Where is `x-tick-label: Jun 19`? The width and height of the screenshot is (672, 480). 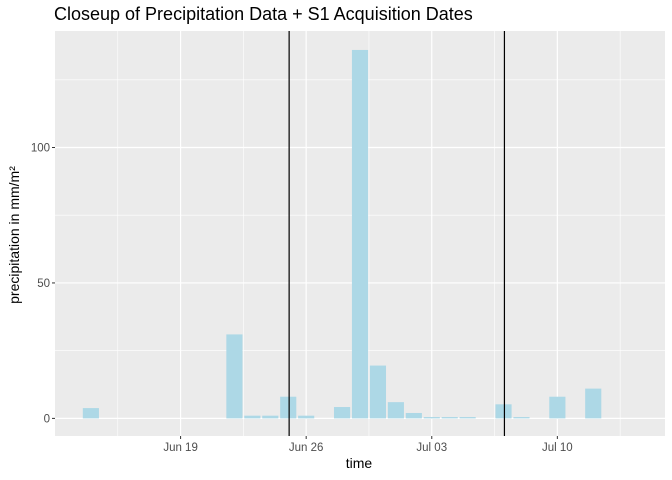
x-tick-label: Jun 19 is located at coordinates (180, 448).